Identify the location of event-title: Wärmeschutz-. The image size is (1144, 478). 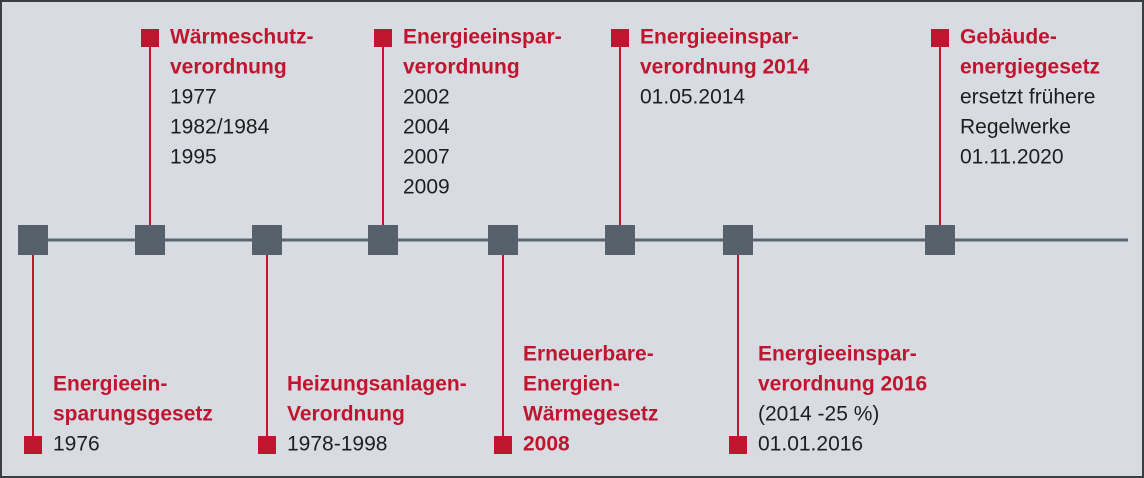
(242, 37).